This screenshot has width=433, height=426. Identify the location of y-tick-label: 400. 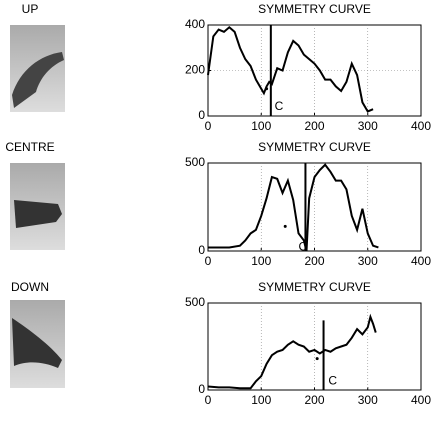
(195, 24).